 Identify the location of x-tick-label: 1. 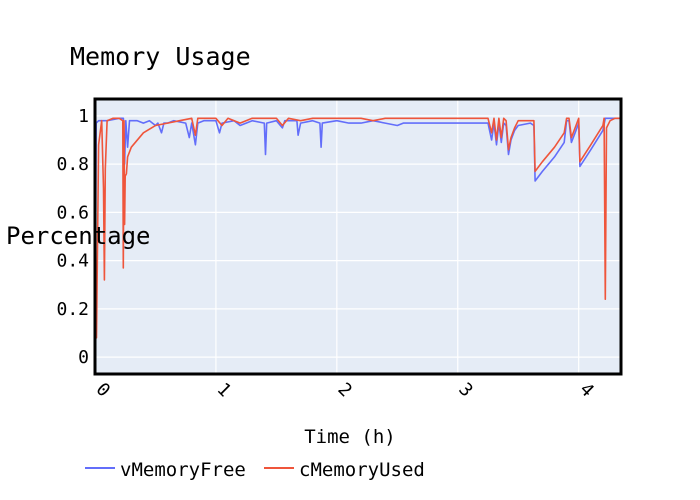
(224, 390).